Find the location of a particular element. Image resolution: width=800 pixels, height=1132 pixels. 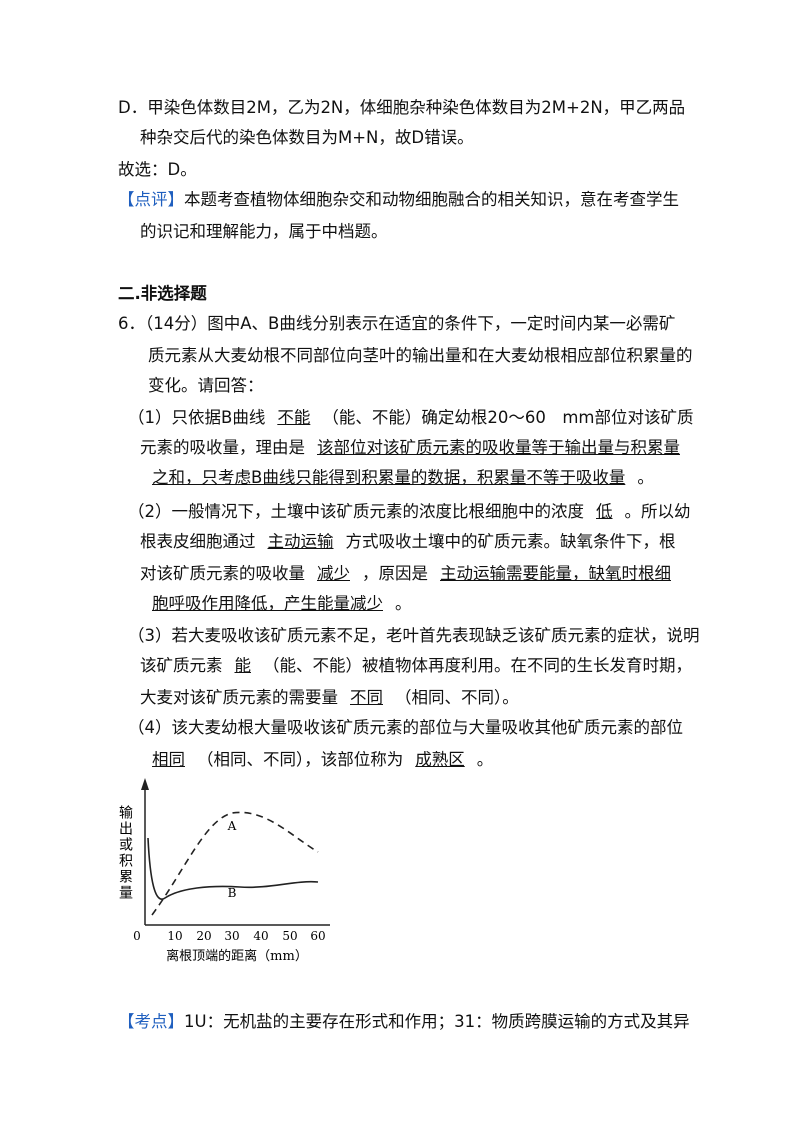

text: 种杂交后代的染色体数目为M+N，故D错误。 is located at coordinates (307, 137).